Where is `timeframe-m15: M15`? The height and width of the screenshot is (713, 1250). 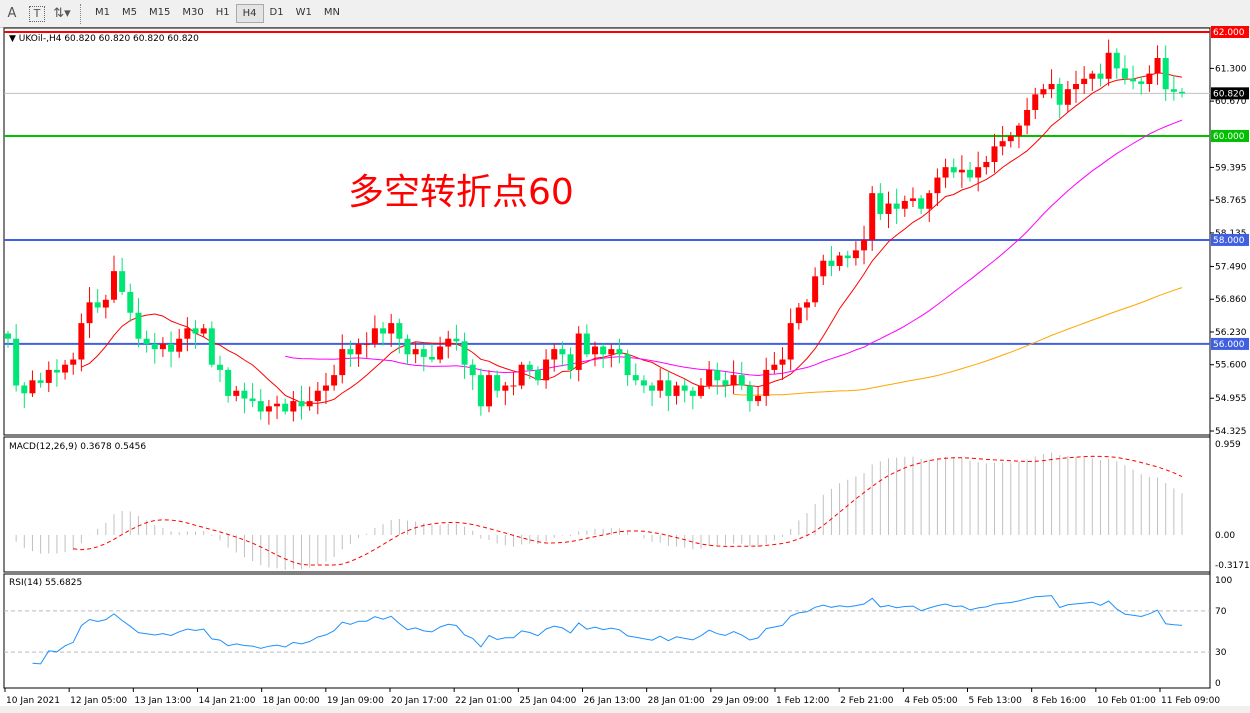
timeframe-m15: M15 is located at coordinates (160, 12).